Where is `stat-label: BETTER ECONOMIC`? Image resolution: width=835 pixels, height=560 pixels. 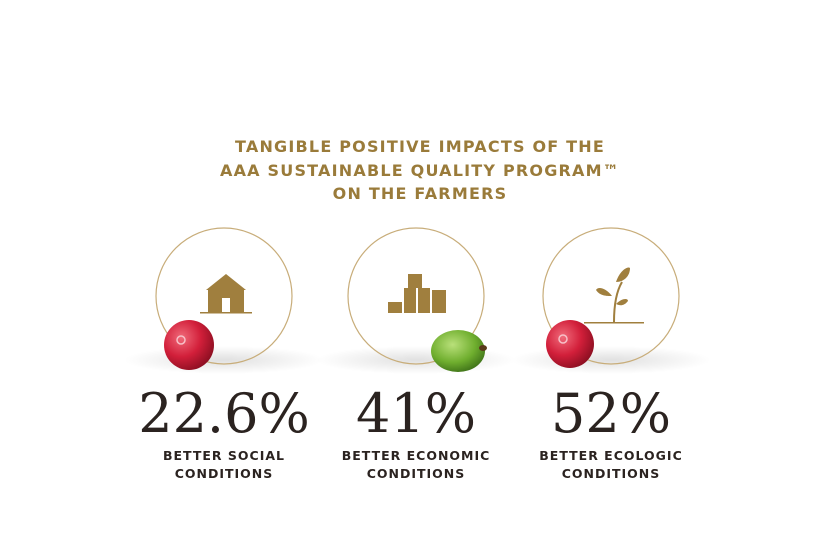 stat-label: BETTER ECONOMIC is located at coordinates (416, 455).